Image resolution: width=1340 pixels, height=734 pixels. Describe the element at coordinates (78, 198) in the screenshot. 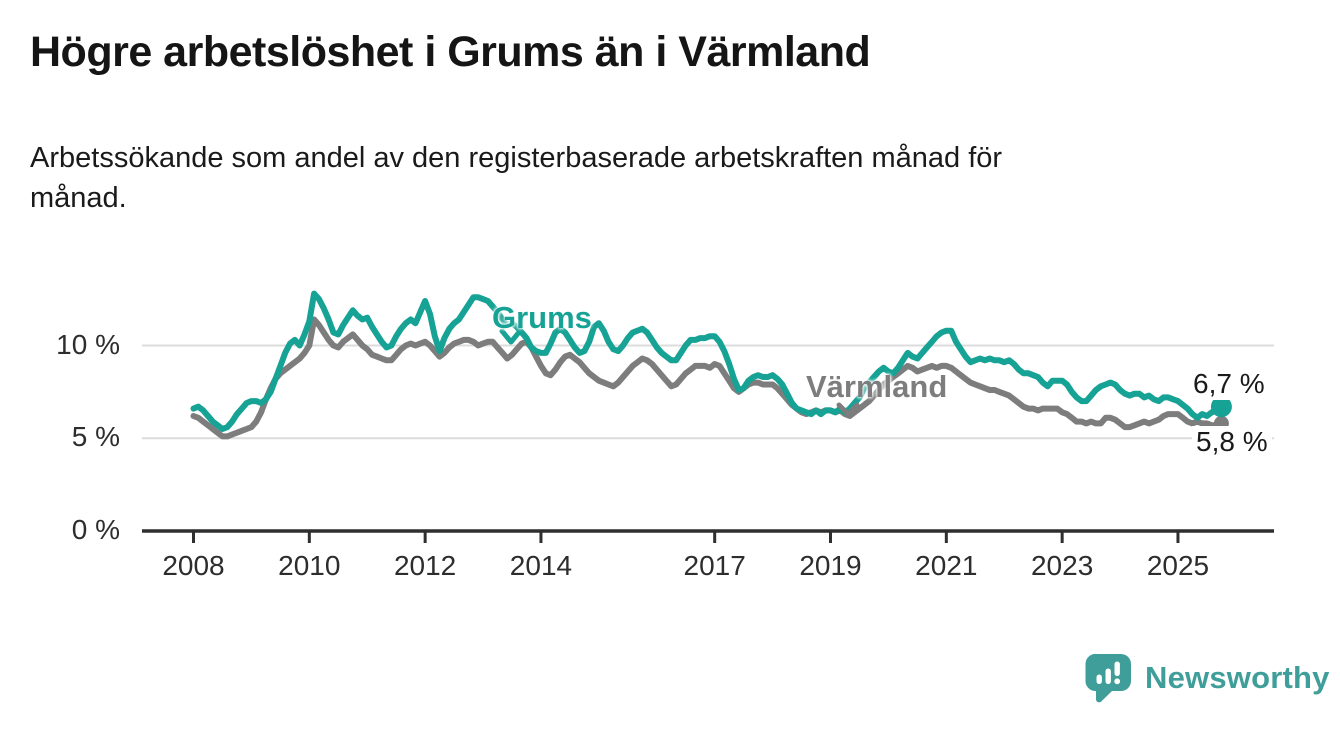

I see `chart-subtitle-line2: månad.` at that location.